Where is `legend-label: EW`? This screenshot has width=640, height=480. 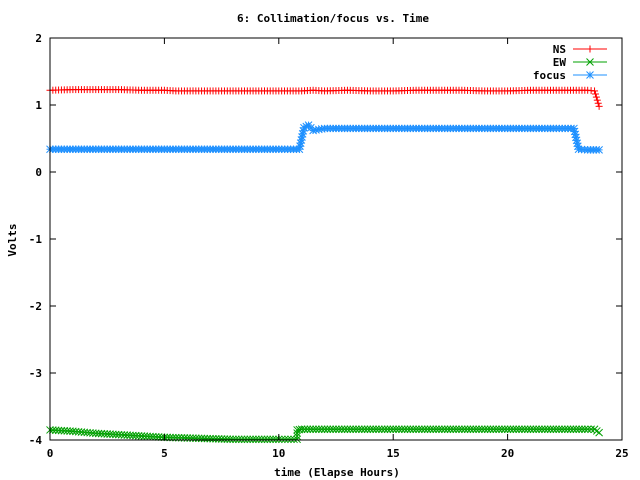 legend-label: EW is located at coordinates (560, 62).